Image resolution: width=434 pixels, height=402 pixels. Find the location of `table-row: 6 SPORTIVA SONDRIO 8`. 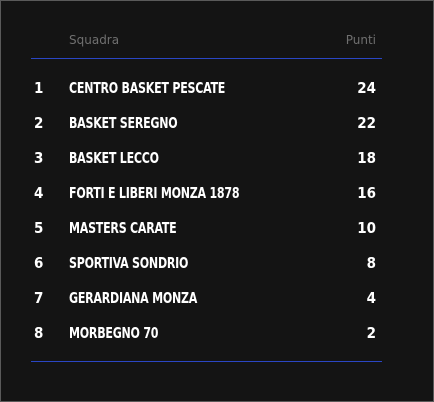

table-row: 6 SPORTIVA SONDRIO 8 is located at coordinates (206, 263).